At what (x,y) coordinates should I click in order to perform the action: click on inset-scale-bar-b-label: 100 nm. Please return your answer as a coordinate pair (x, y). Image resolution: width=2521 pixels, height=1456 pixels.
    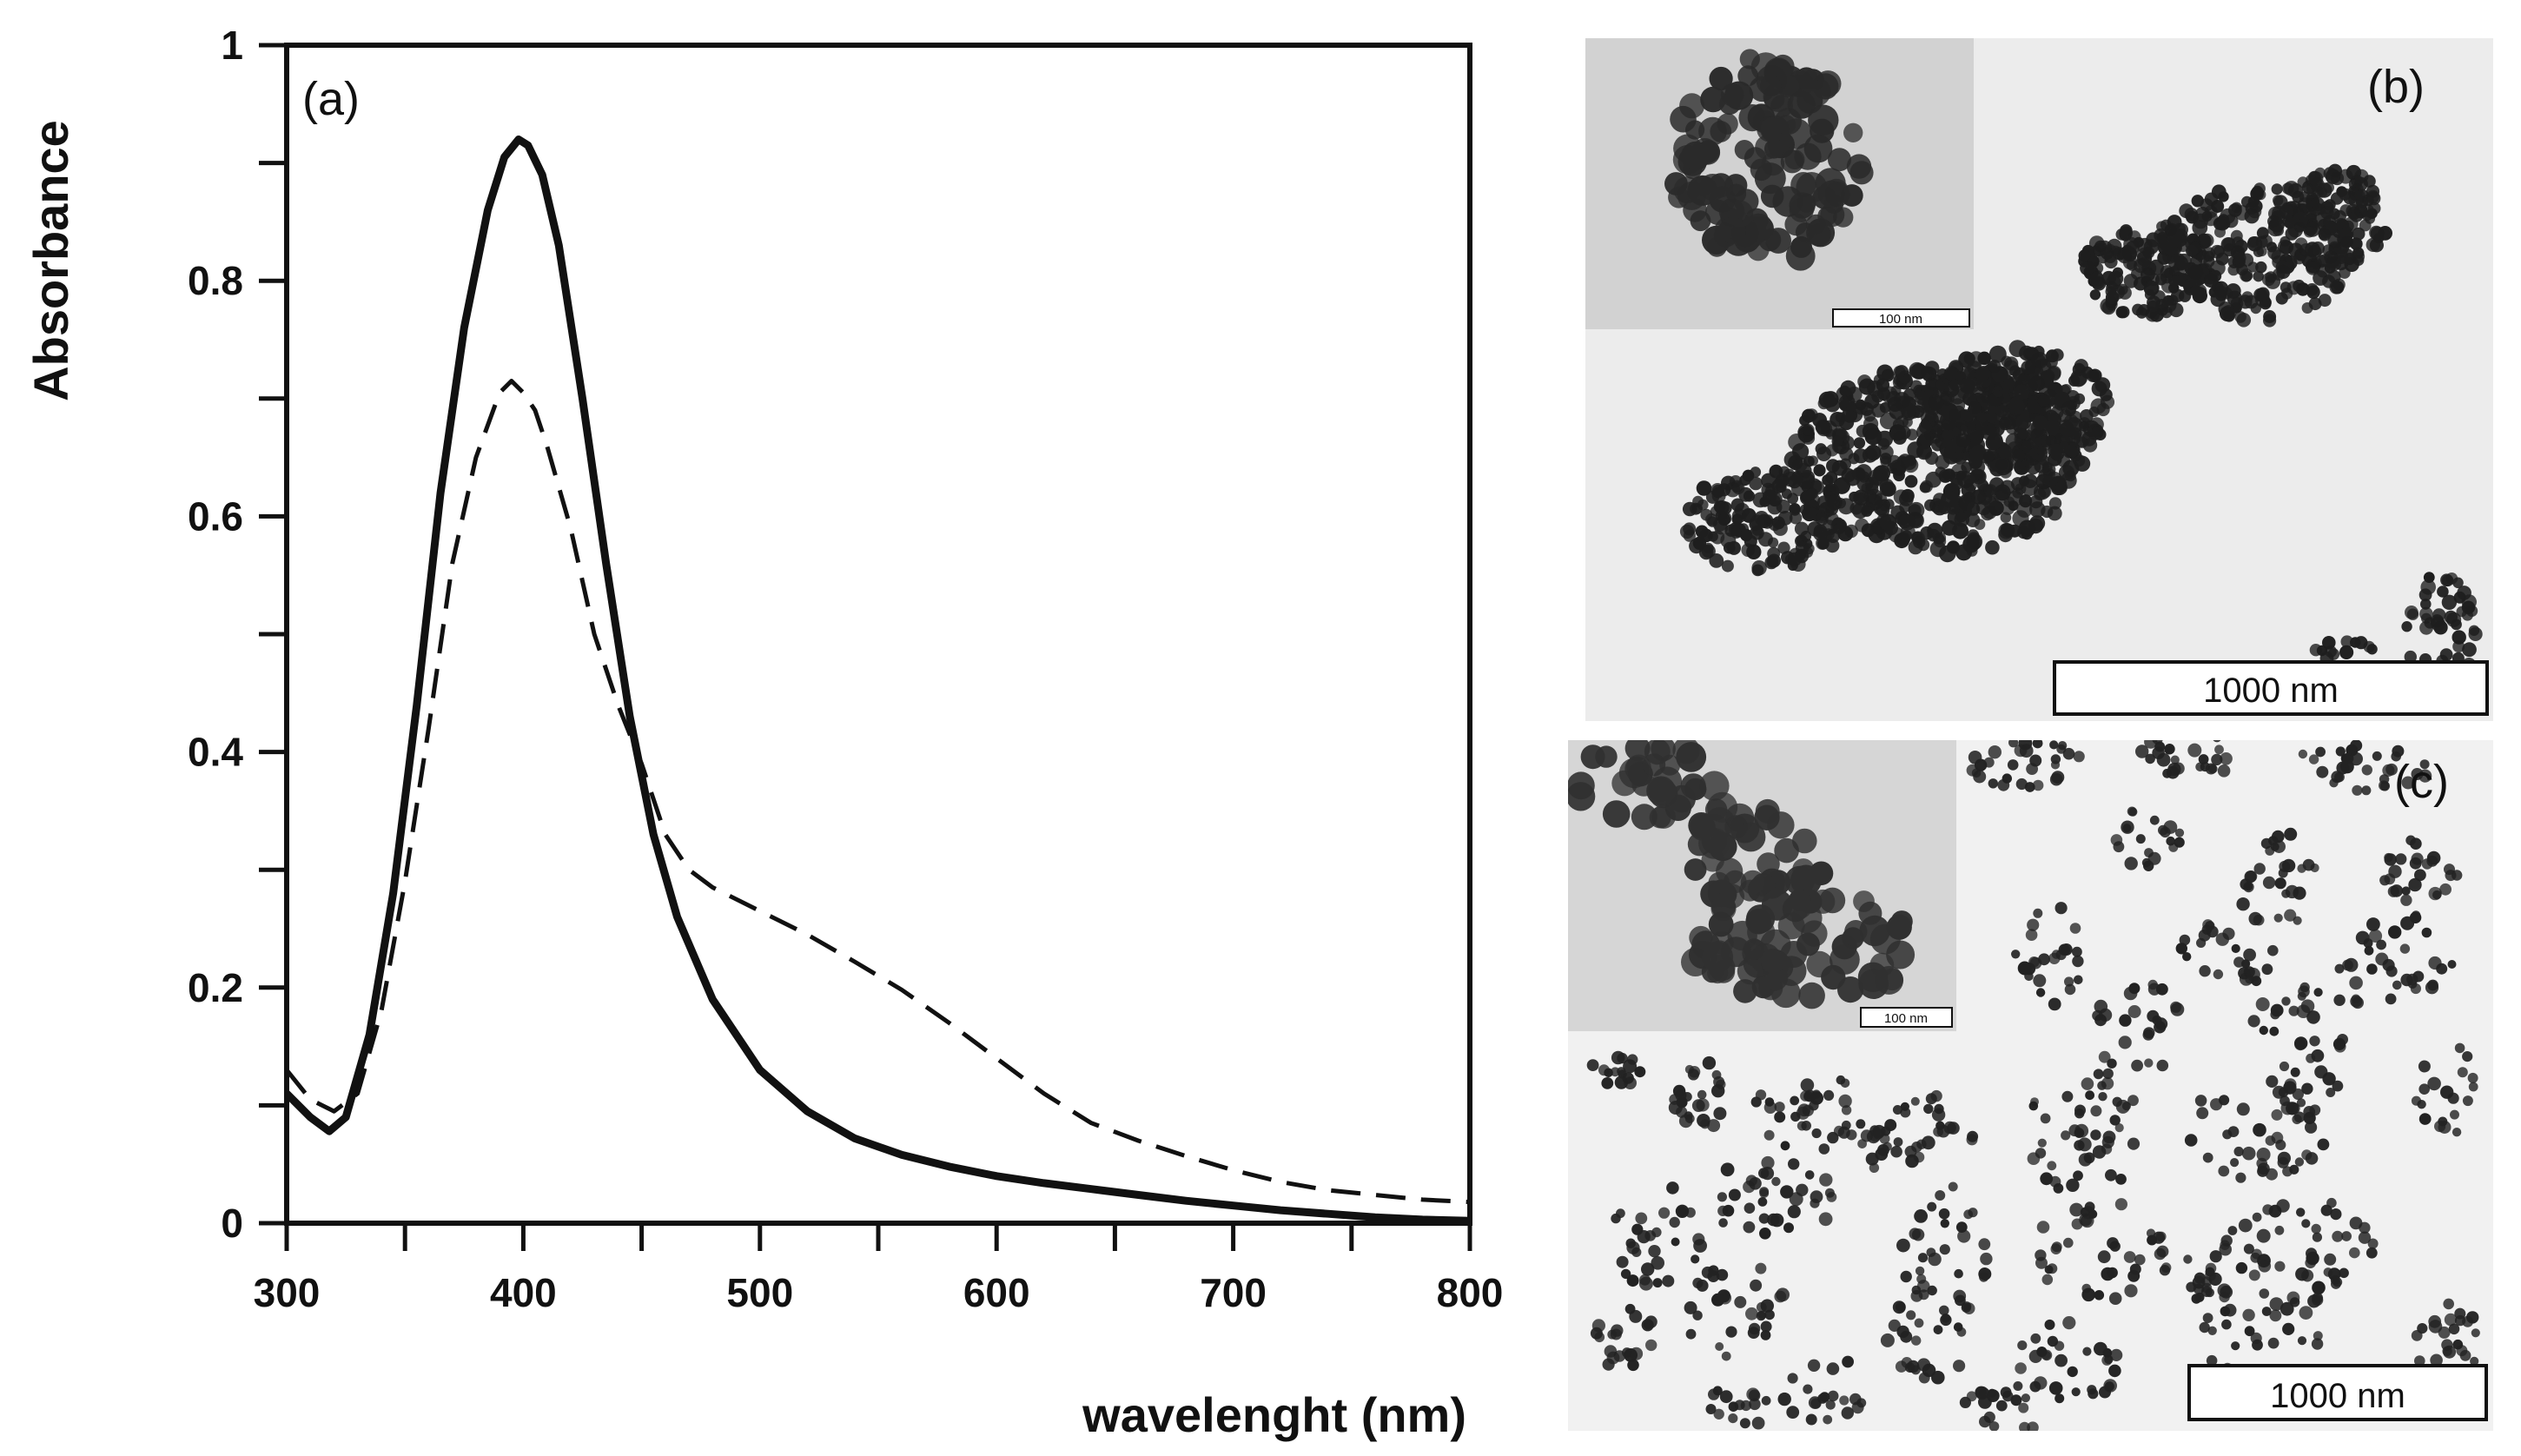
    Looking at the image, I should click on (1900, 319).